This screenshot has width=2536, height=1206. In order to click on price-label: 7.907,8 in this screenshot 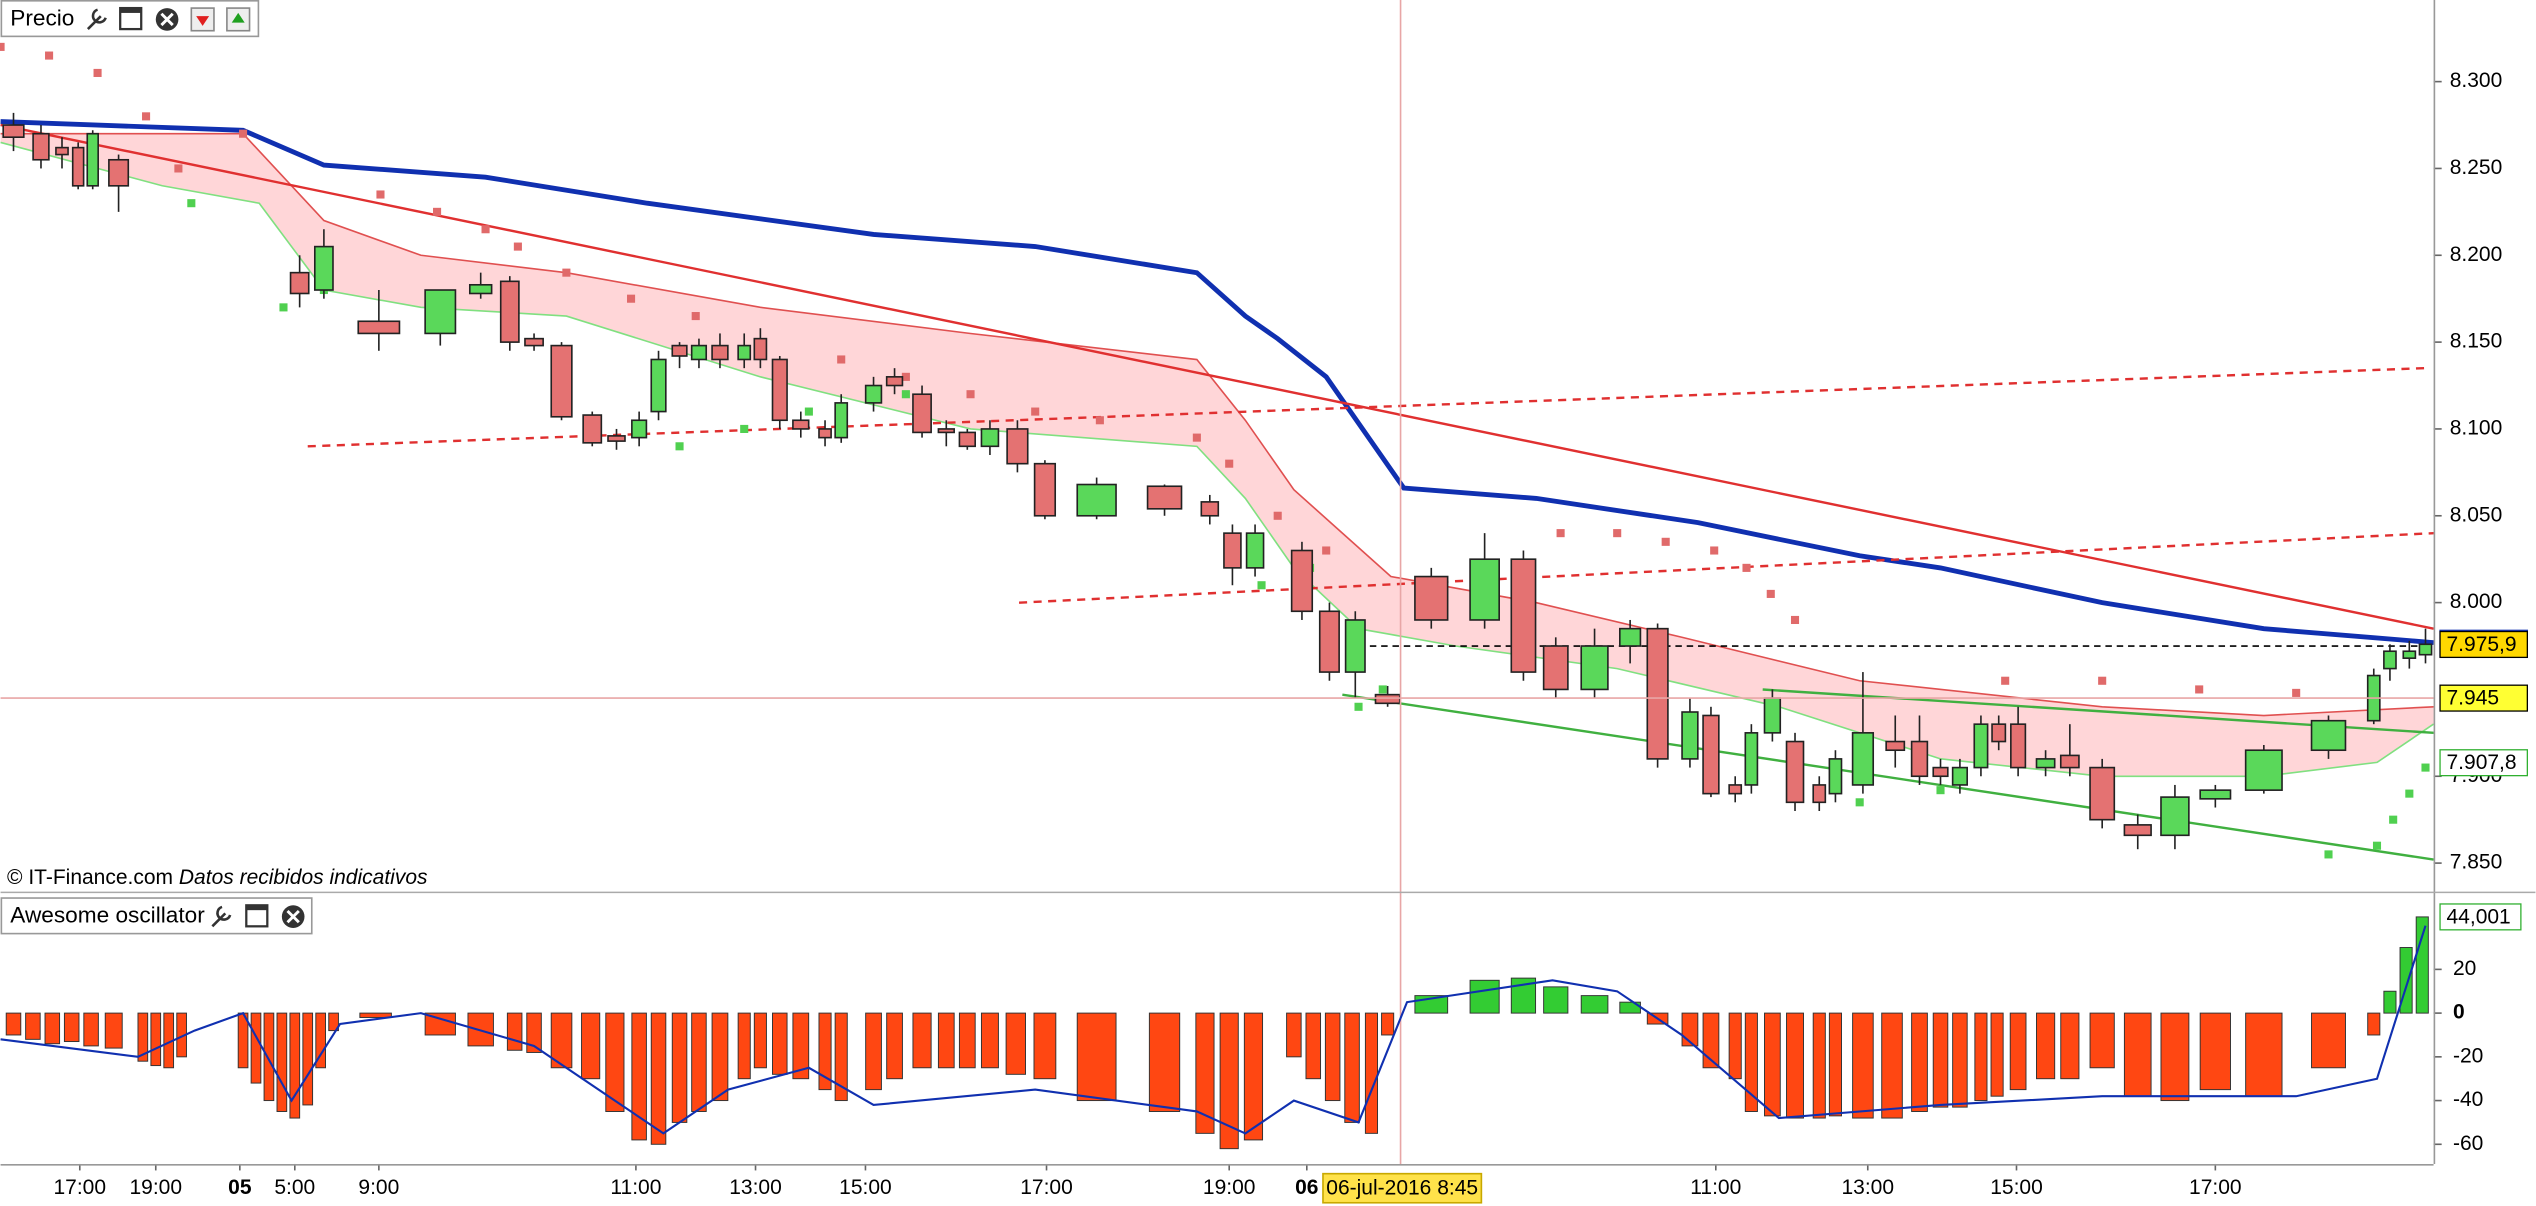, I will do `click(2482, 762)`.